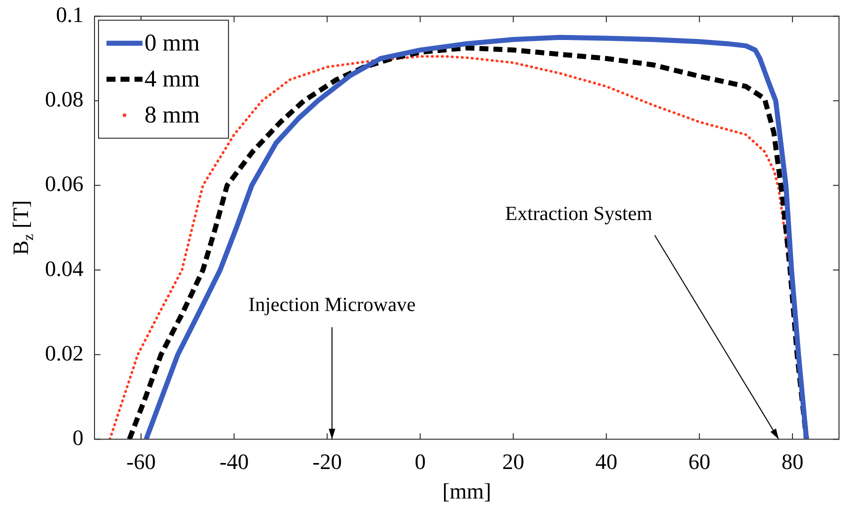 The image size is (846, 506). Describe the element at coordinates (234, 461) in the screenshot. I see `x-tick-label: -40` at that location.